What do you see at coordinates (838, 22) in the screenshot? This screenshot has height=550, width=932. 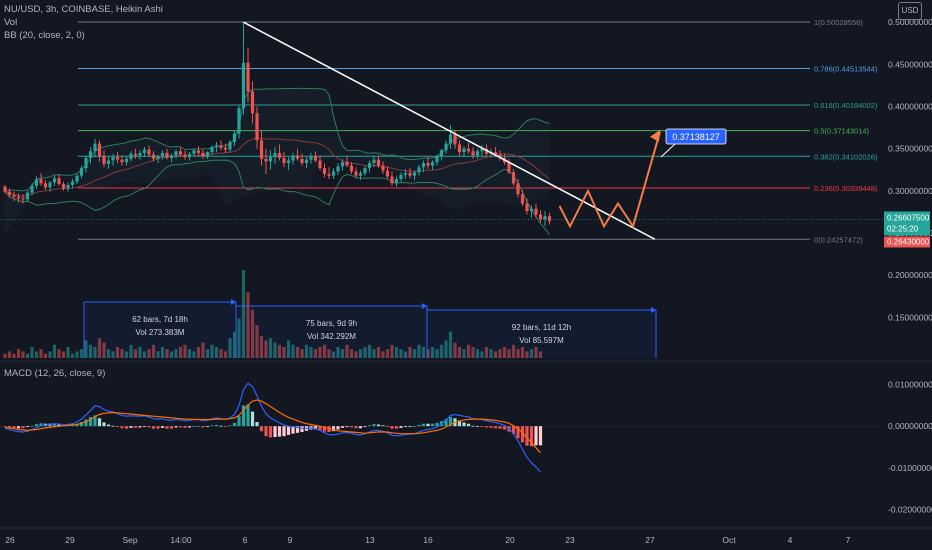 I see `fib-level-label: 1(0.50028556)` at bounding box center [838, 22].